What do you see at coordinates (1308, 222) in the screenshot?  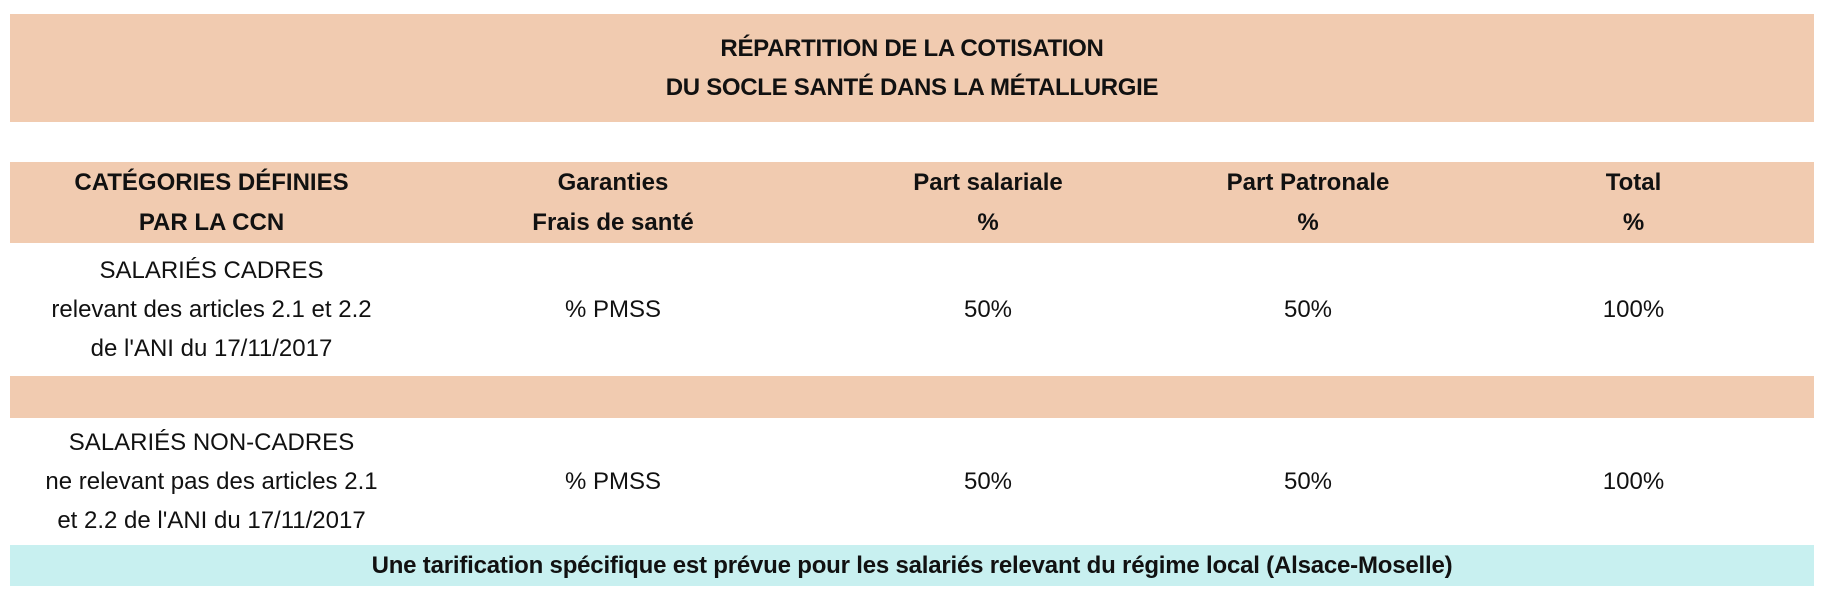 I see `header-part-patronale-line2: %` at bounding box center [1308, 222].